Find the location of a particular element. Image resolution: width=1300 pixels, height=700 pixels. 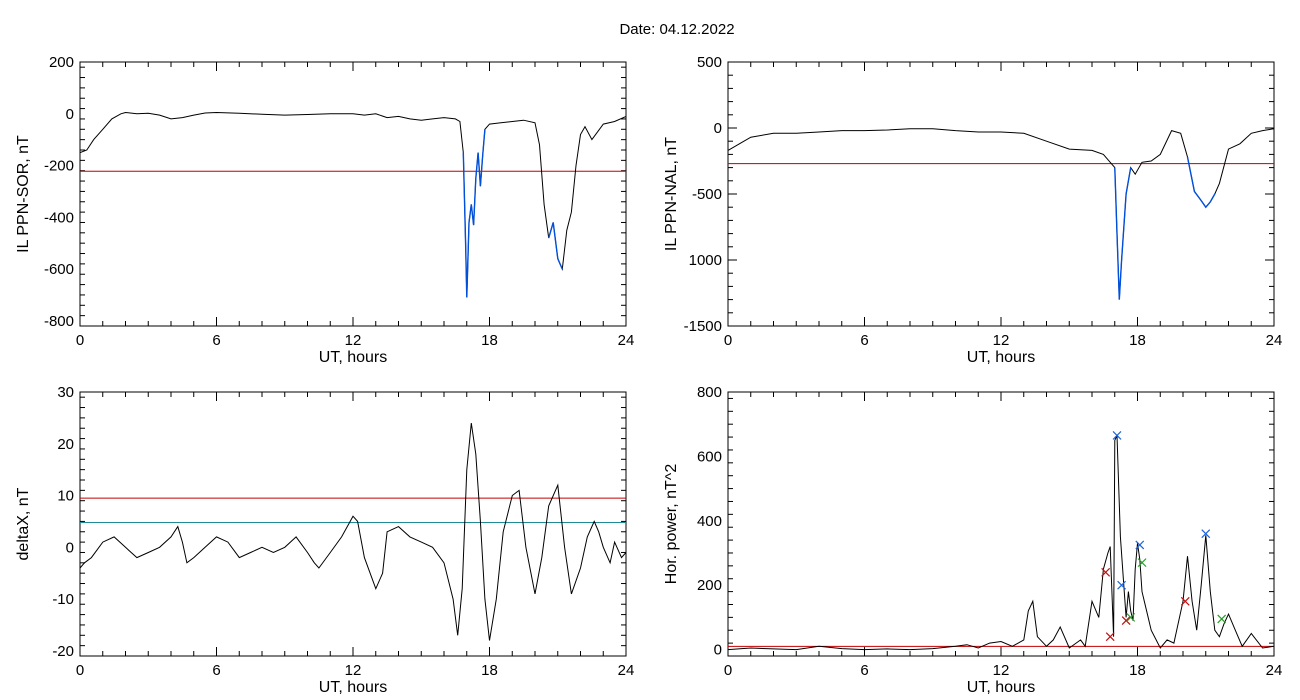

y-tick-label: 10 is located at coordinates (65, 496).